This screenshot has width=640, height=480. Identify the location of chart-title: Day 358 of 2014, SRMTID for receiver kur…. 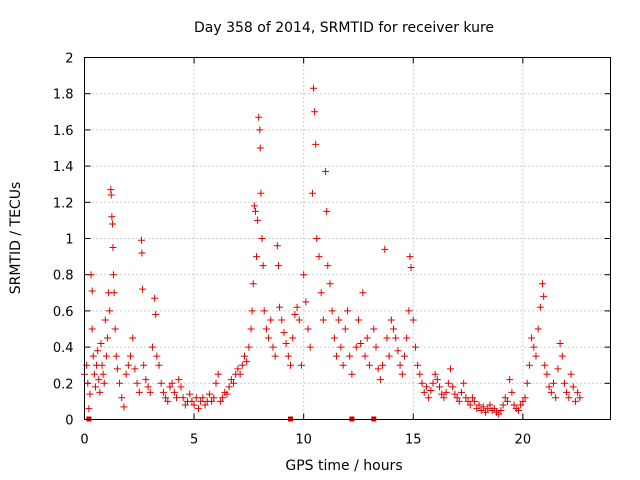
(344, 28).